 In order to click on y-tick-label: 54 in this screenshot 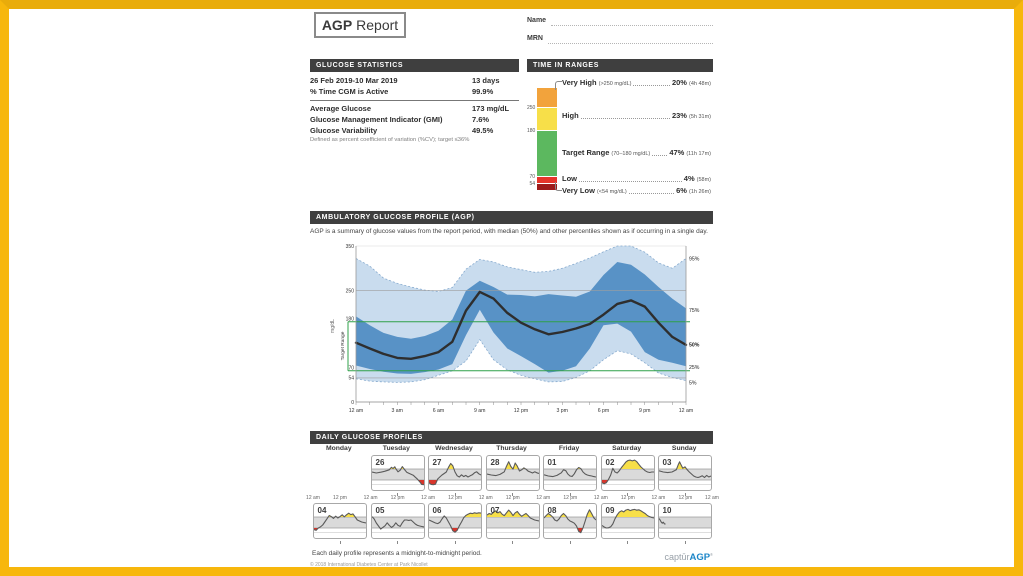, I will do `click(351, 379)`.